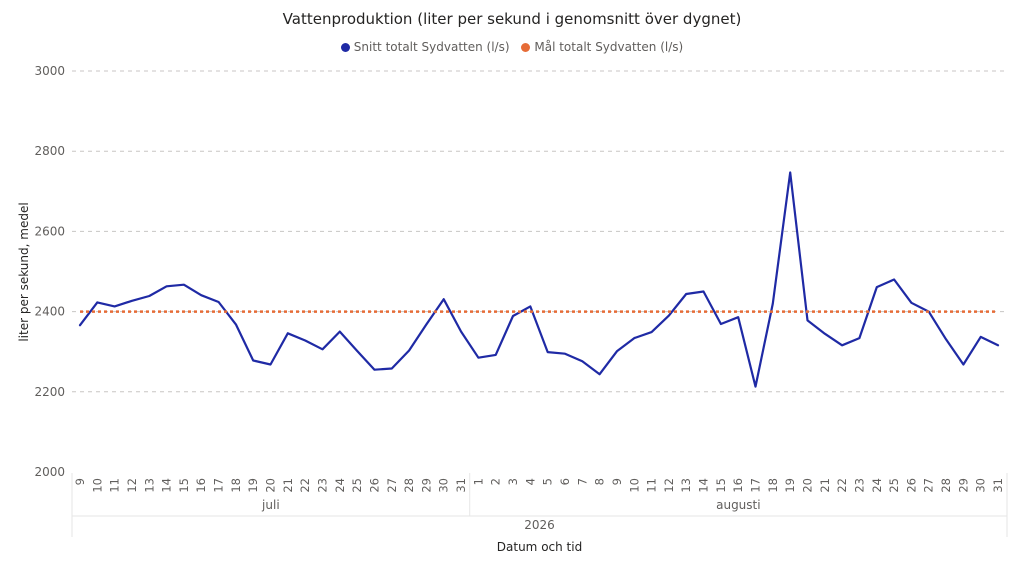 The height and width of the screenshot is (584, 1024). I want to click on x-tick-label: 4, so click(530, 481).